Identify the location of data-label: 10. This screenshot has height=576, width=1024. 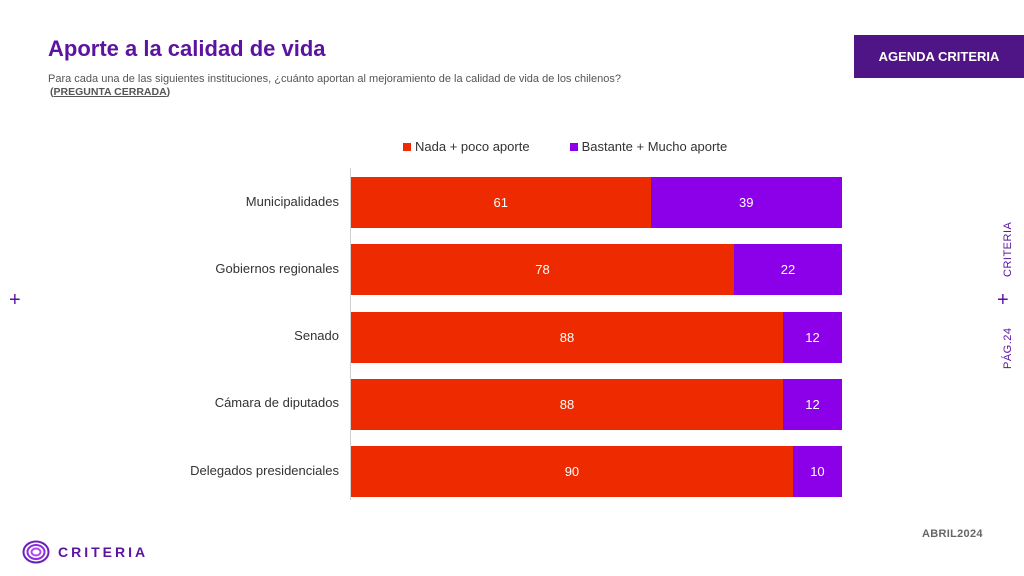
(817, 472).